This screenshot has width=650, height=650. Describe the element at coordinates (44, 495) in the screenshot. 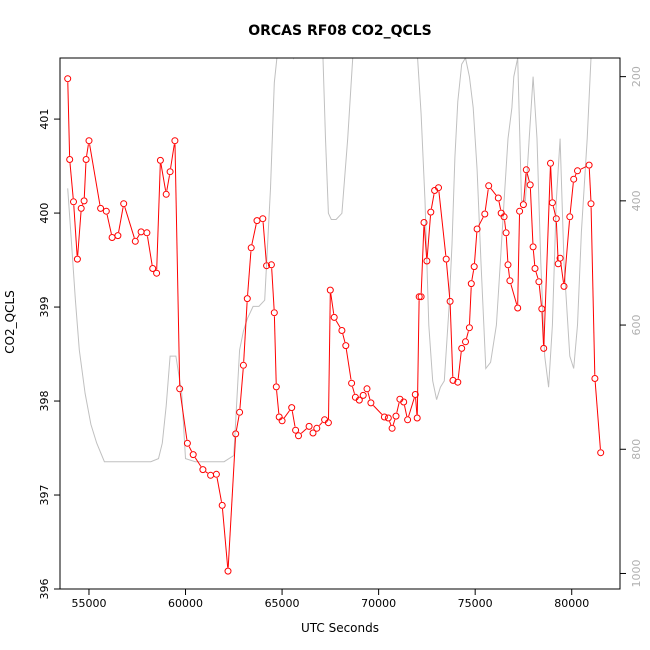

I see `y-tick-label: 397` at that location.